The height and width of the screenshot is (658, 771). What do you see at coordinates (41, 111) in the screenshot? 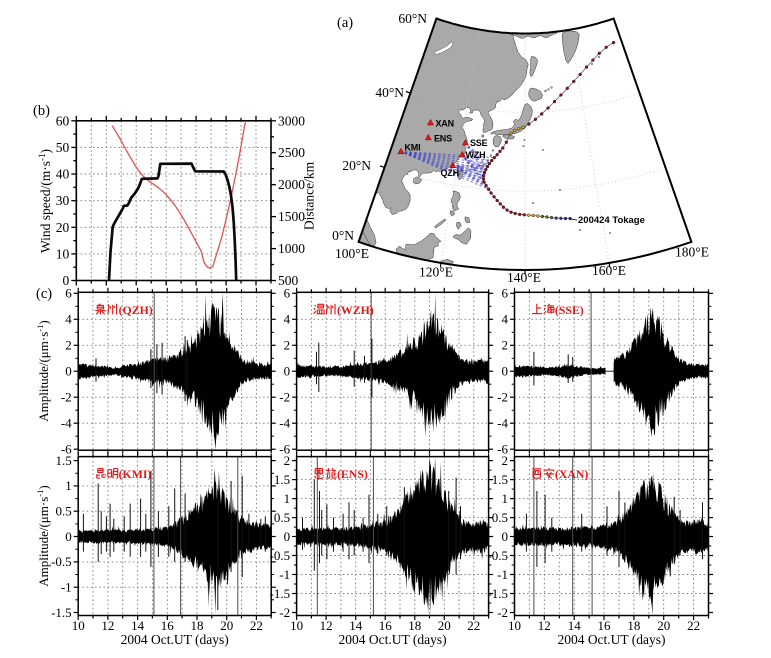
I see `svg-text: (b)` at bounding box center [41, 111].